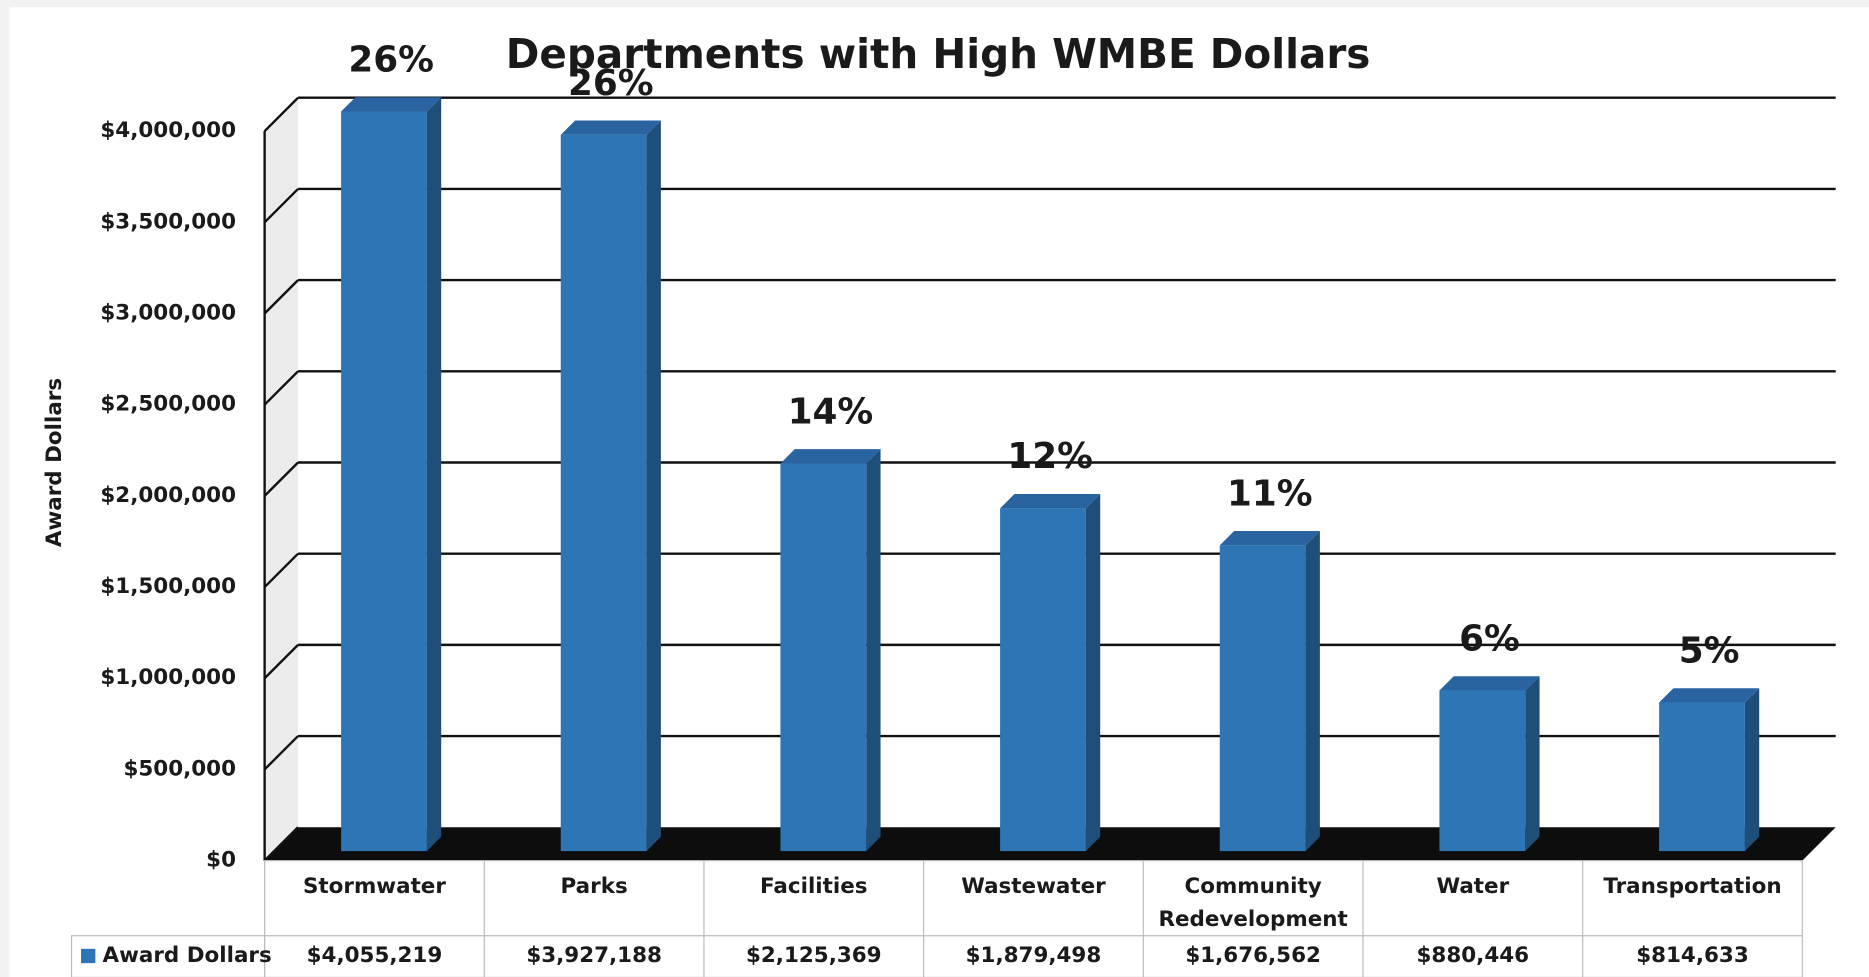 Image resolution: width=1869 pixels, height=977 pixels. Describe the element at coordinates (1473, 955) in the screenshot. I see `table-value: $880,446` at that location.